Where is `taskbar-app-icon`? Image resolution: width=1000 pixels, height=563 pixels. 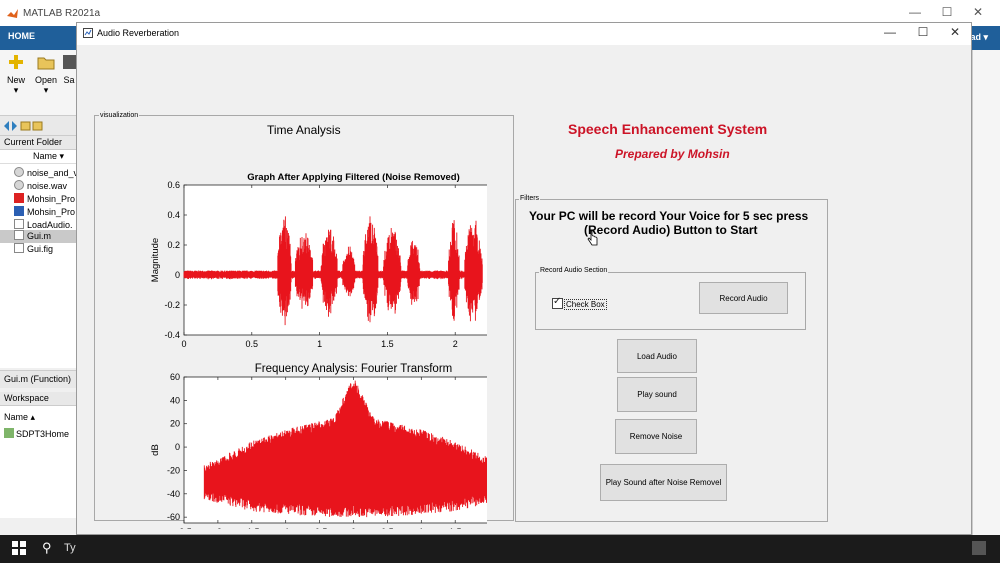
taskbar-app-icon is located at coordinates (979, 548).